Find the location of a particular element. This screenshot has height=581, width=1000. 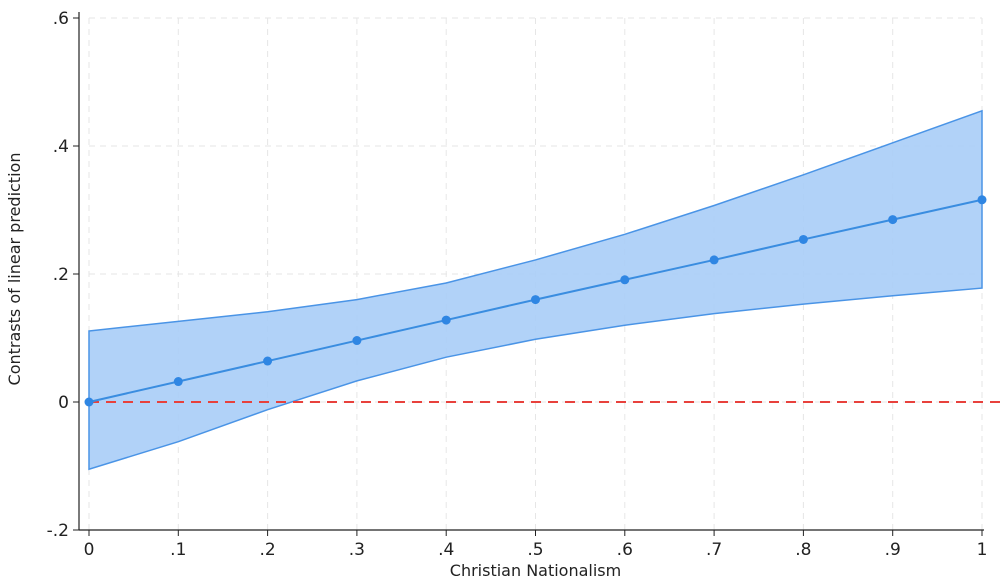

x-tick-label: .4 is located at coordinates (446, 550).